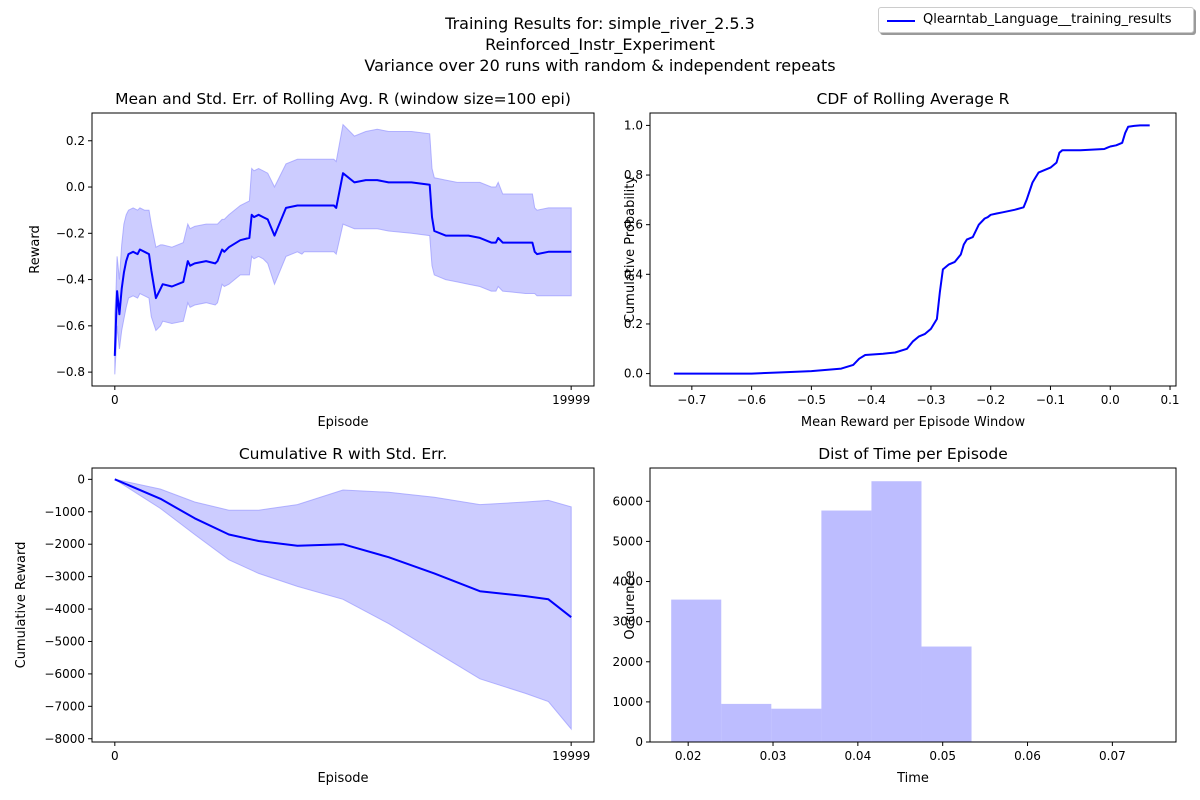 The image size is (1200, 800). Describe the element at coordinates (627, 541) in the screenshot. I see `y-tick-label: 5000` at that location.